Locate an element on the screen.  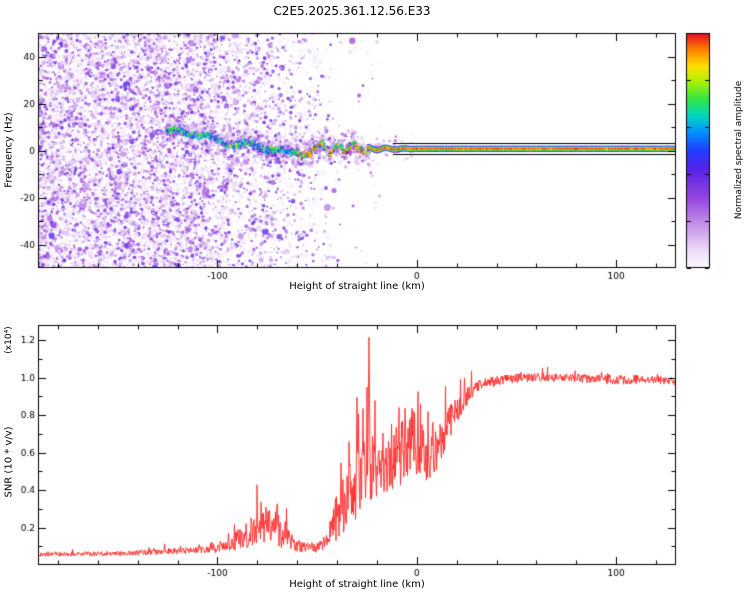
spectrogram-x-axis-label: Height of straight line (km) is located at coordinates (357, 286).